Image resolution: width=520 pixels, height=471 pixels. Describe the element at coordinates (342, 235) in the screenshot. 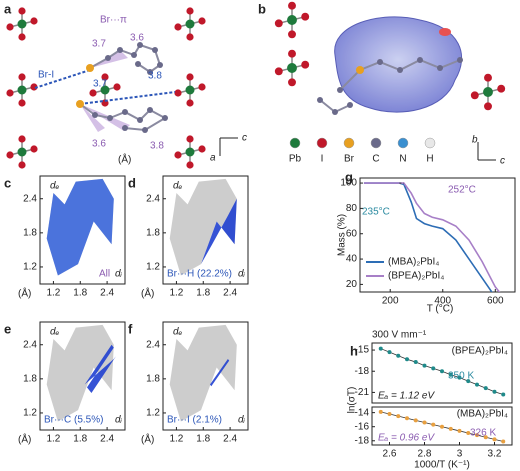

I see `label: Mass (%)` at that location.